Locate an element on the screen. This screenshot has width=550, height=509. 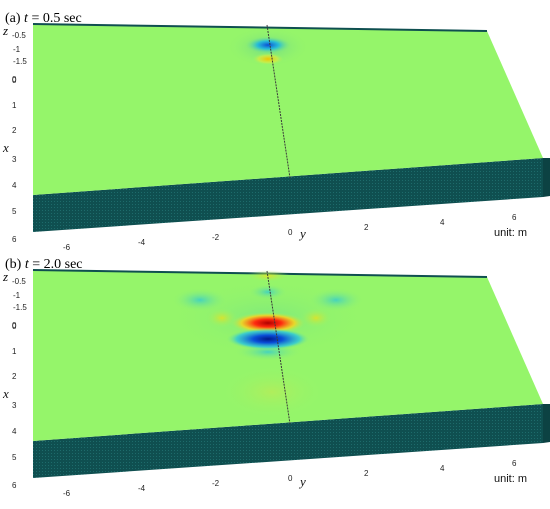
panel-a-x-tick: 6 is located at coordinates (14, 239).